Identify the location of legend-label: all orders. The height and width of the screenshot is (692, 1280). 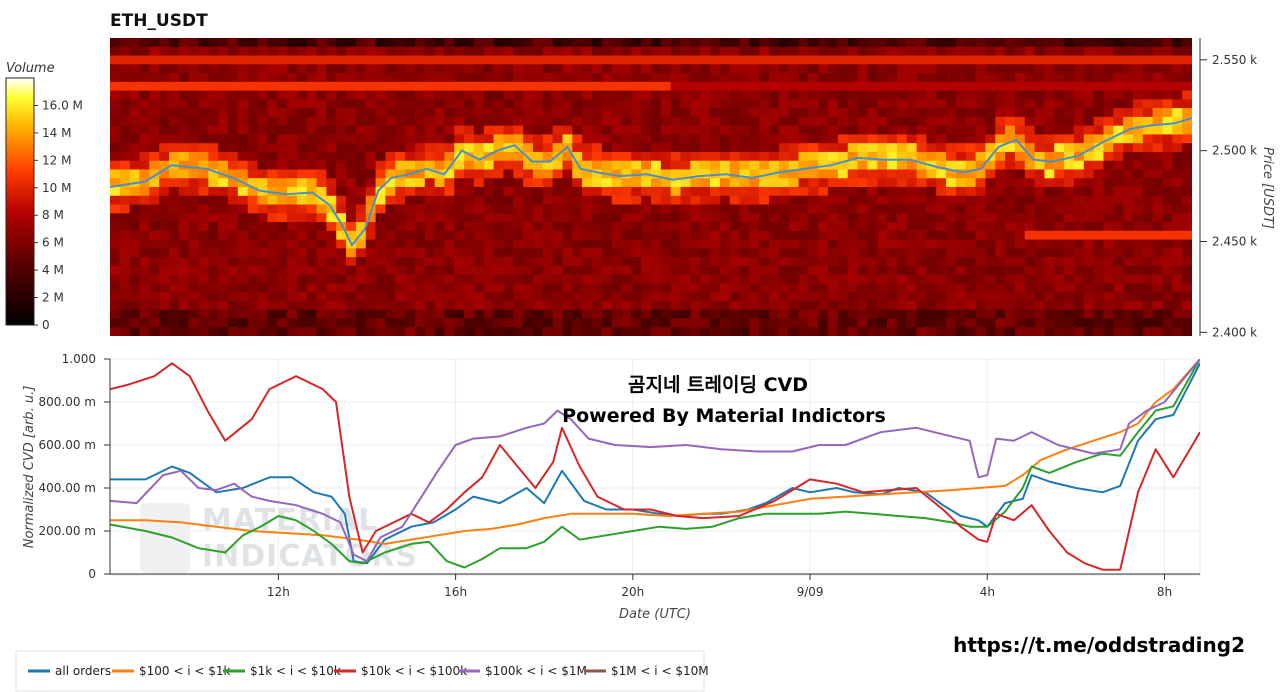
(83, 671).